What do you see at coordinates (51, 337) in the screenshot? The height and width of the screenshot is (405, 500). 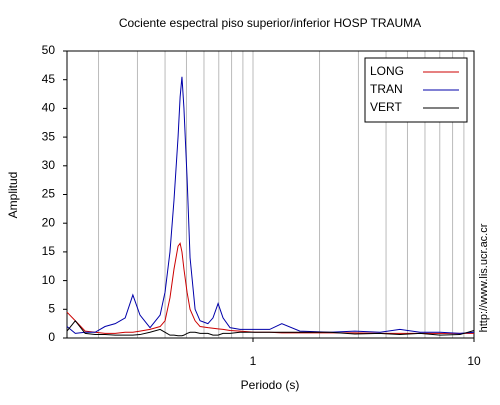 I see `y-tick-label: 0` at bounding box center [51, 337].